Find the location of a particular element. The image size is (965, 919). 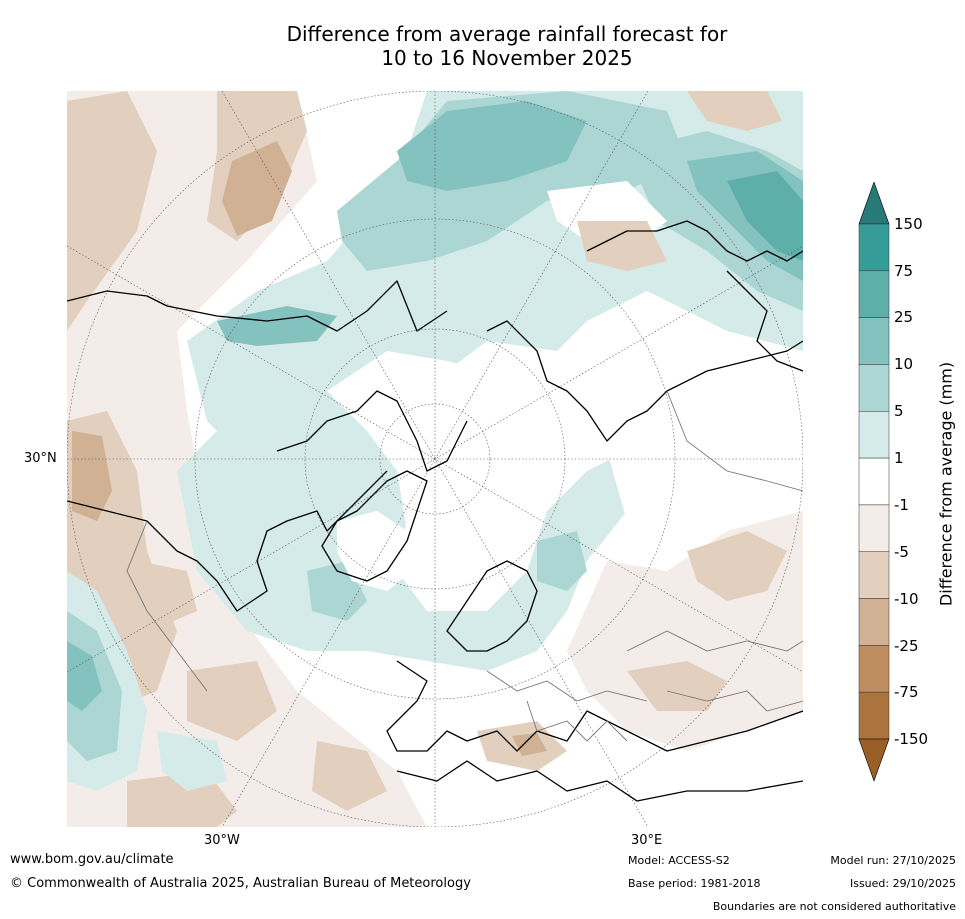

colorbar is located at coordinates (874, 481).